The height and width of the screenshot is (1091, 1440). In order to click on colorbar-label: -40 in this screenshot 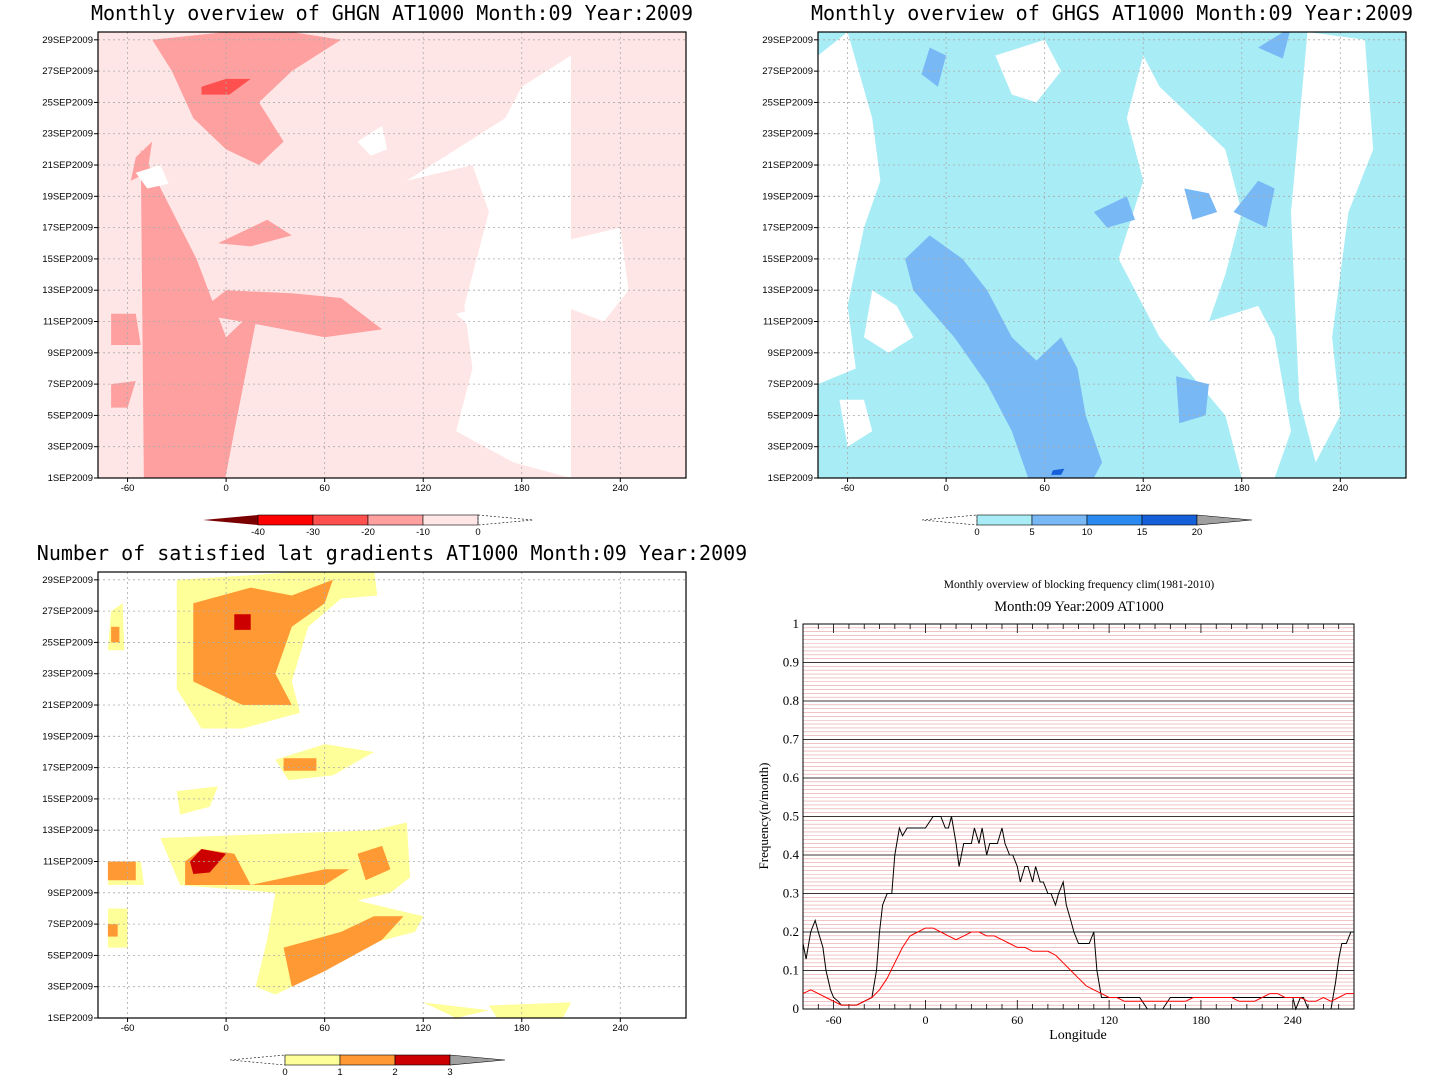, I will do `click(258, 532)`.